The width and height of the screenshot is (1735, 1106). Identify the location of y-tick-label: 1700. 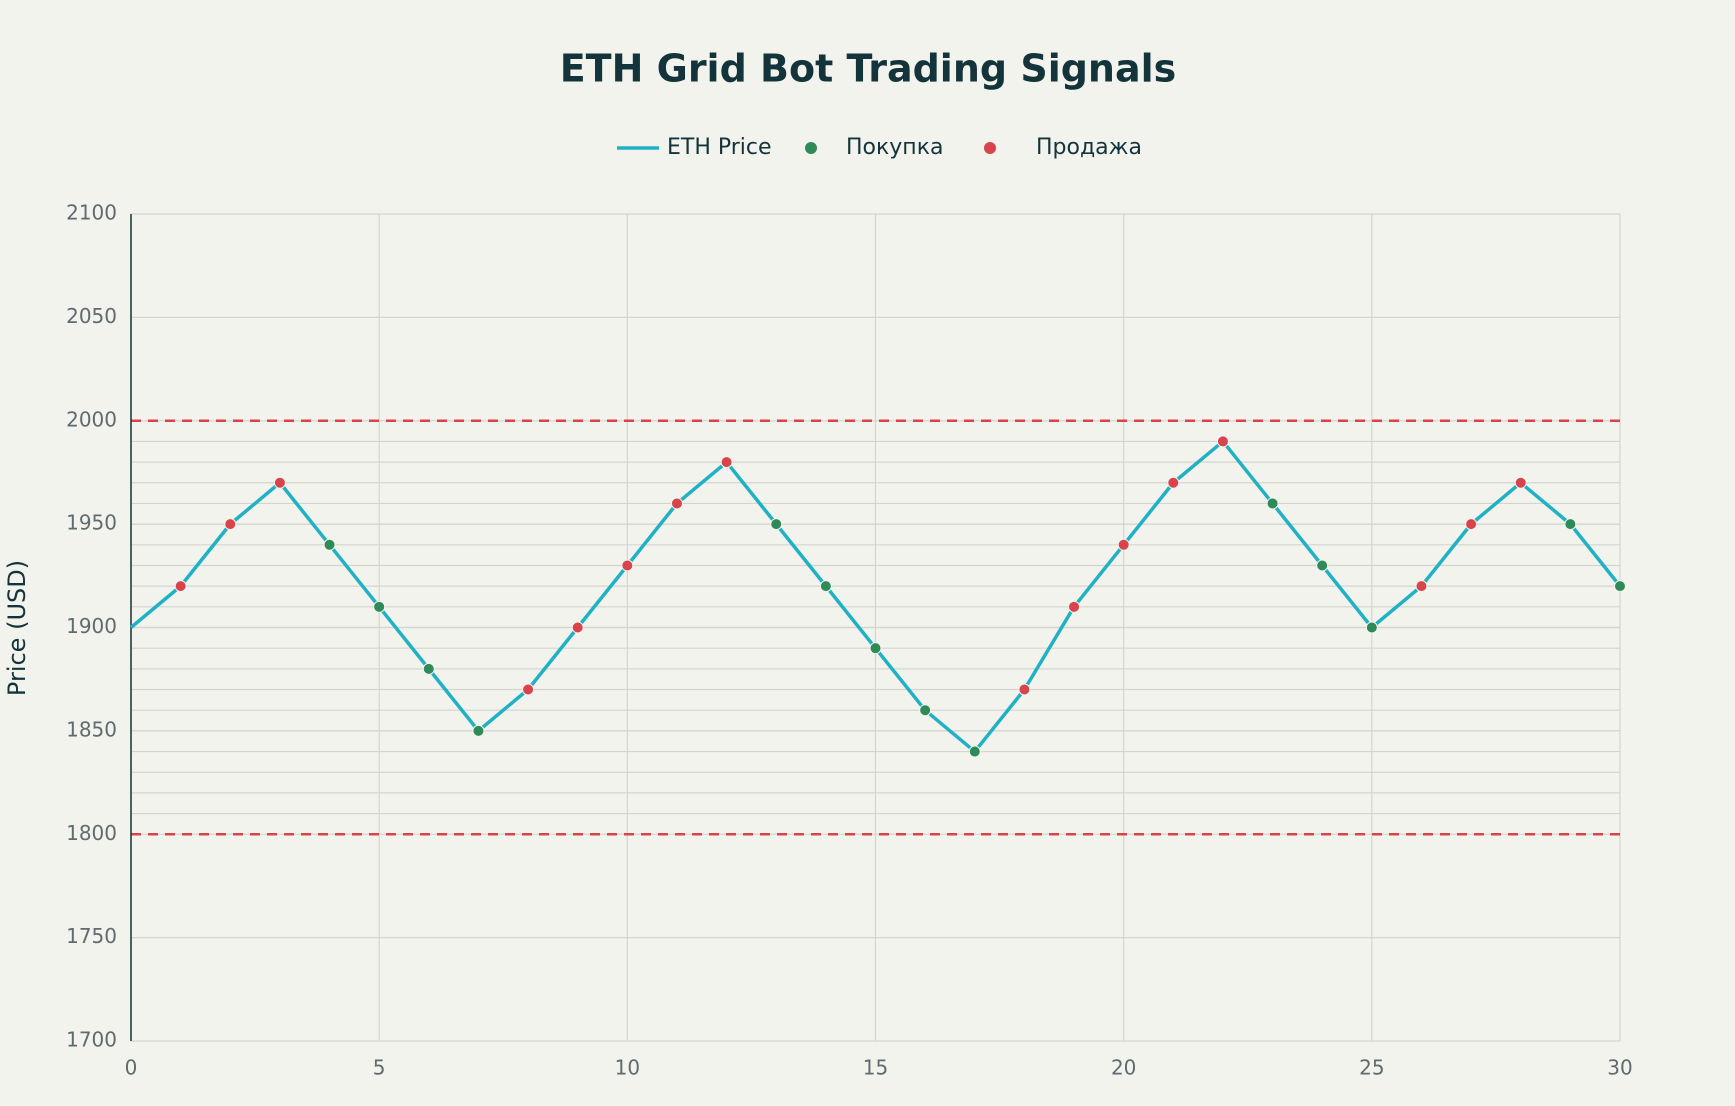
(91, 1040).